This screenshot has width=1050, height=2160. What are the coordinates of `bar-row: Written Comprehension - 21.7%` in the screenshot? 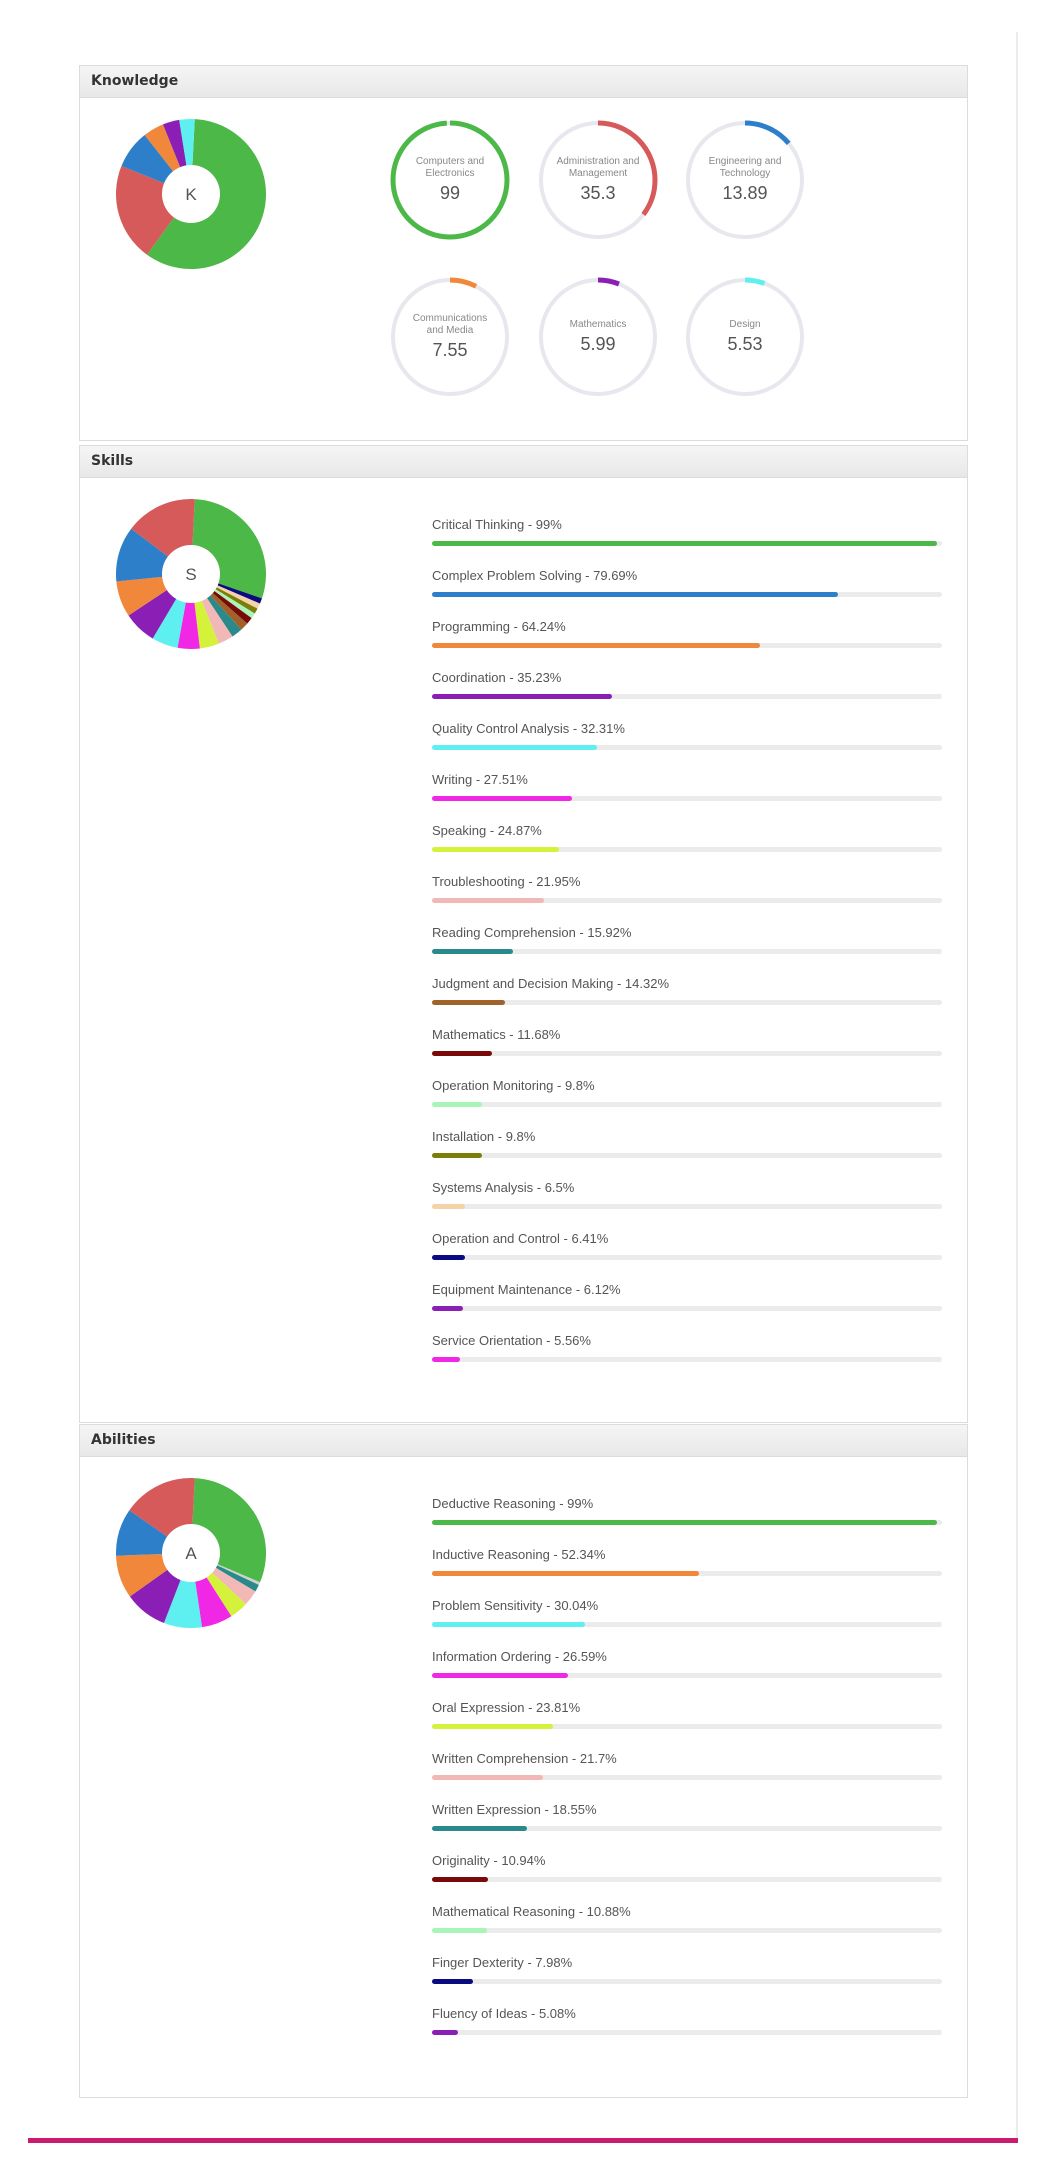 It's located at (706, 1776).